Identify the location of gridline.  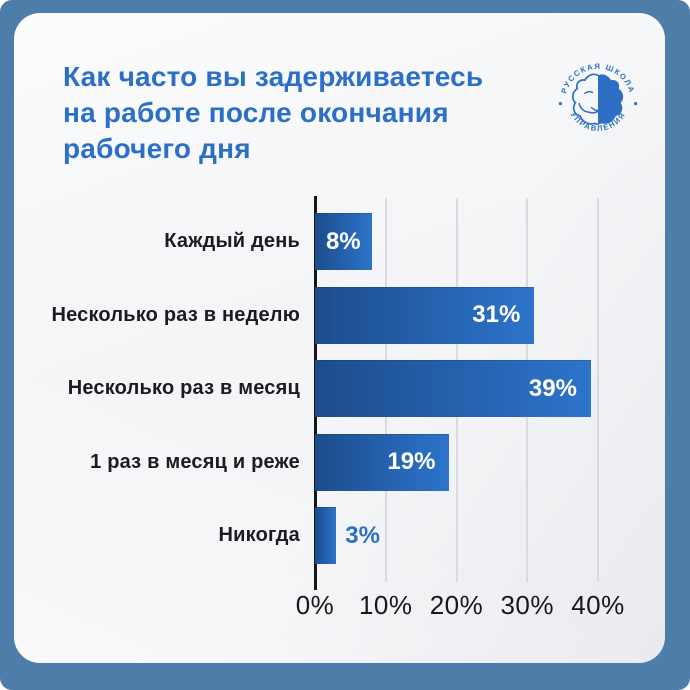
(598, 390).